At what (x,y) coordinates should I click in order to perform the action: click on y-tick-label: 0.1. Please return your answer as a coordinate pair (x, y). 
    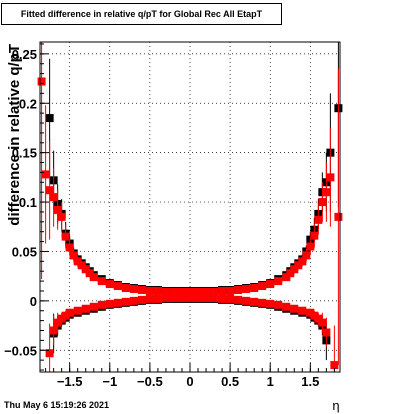
    Looking at the image, I should click on (28, 202).